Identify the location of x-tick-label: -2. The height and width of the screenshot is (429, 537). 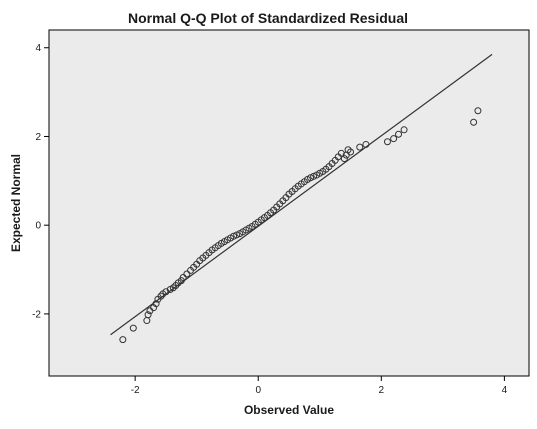
(135, 390).